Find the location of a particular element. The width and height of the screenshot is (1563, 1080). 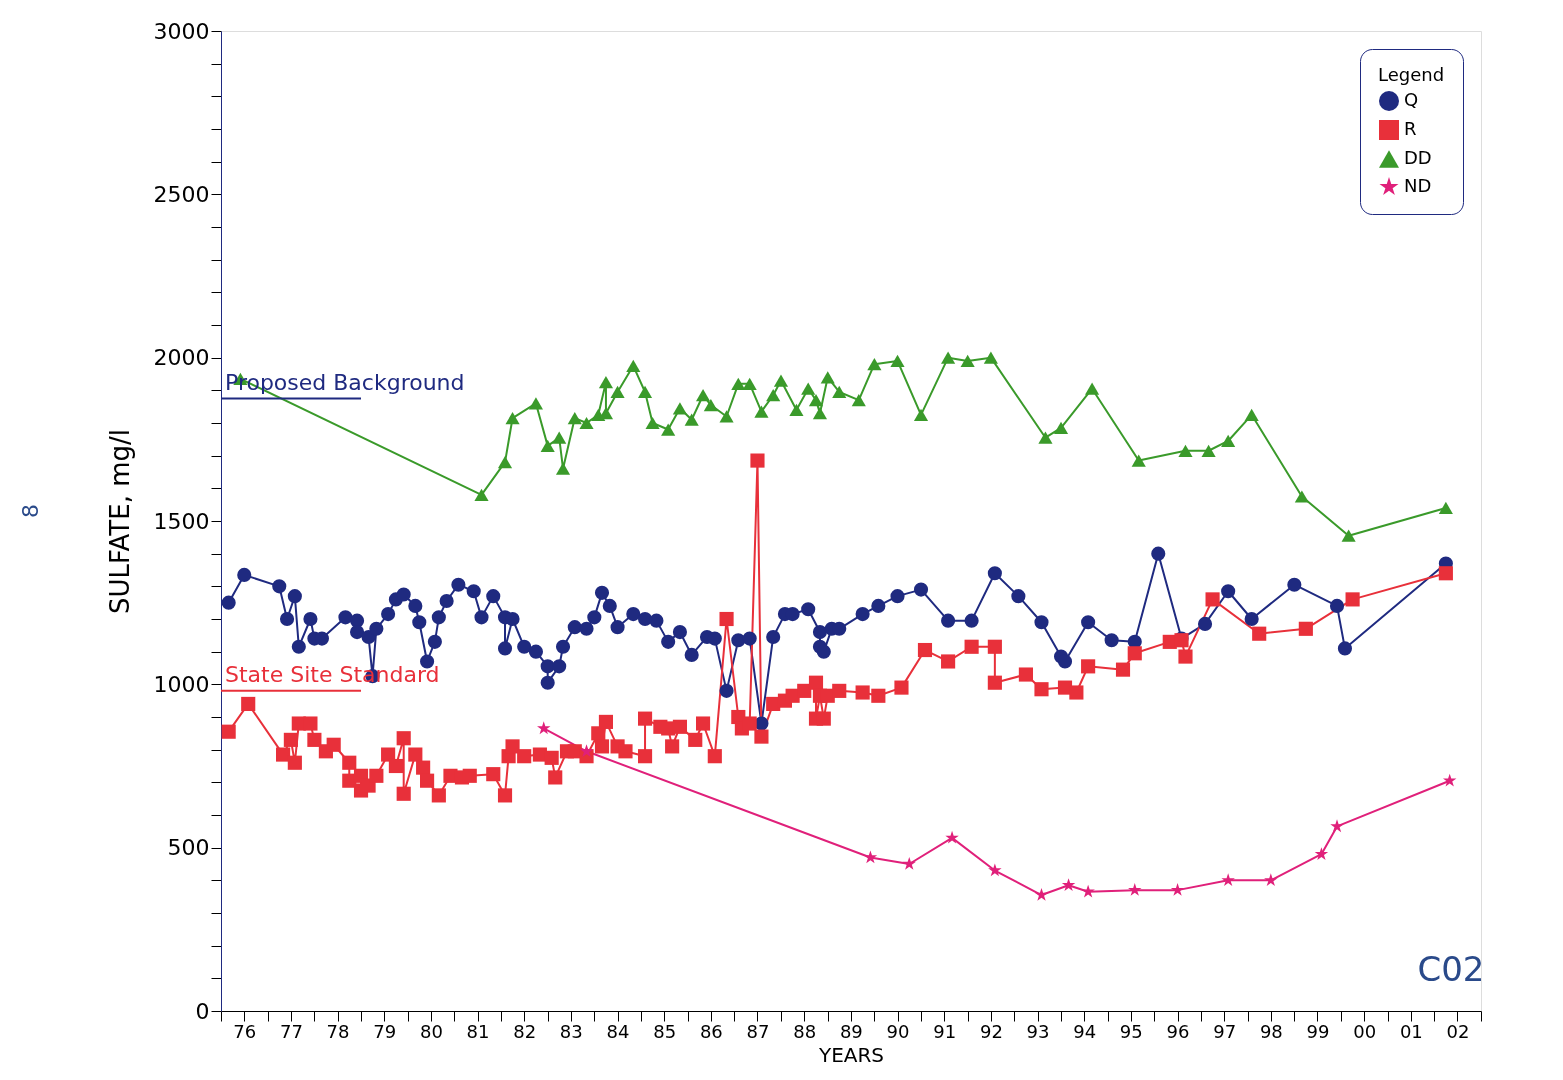

x-tick-label: 85 is located at coordinates (665, 1031).